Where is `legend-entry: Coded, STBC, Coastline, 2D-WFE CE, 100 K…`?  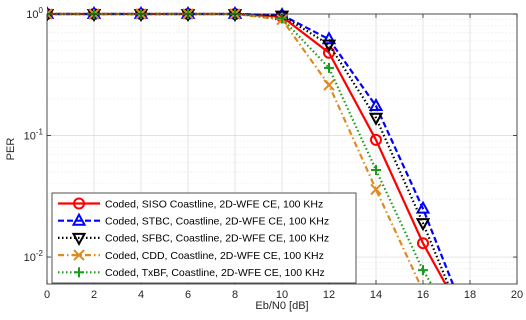 legend-entry: Coded, STBC, Coastline, 2D-WFE CE, 100 K… is located at coordinates (193, 220).